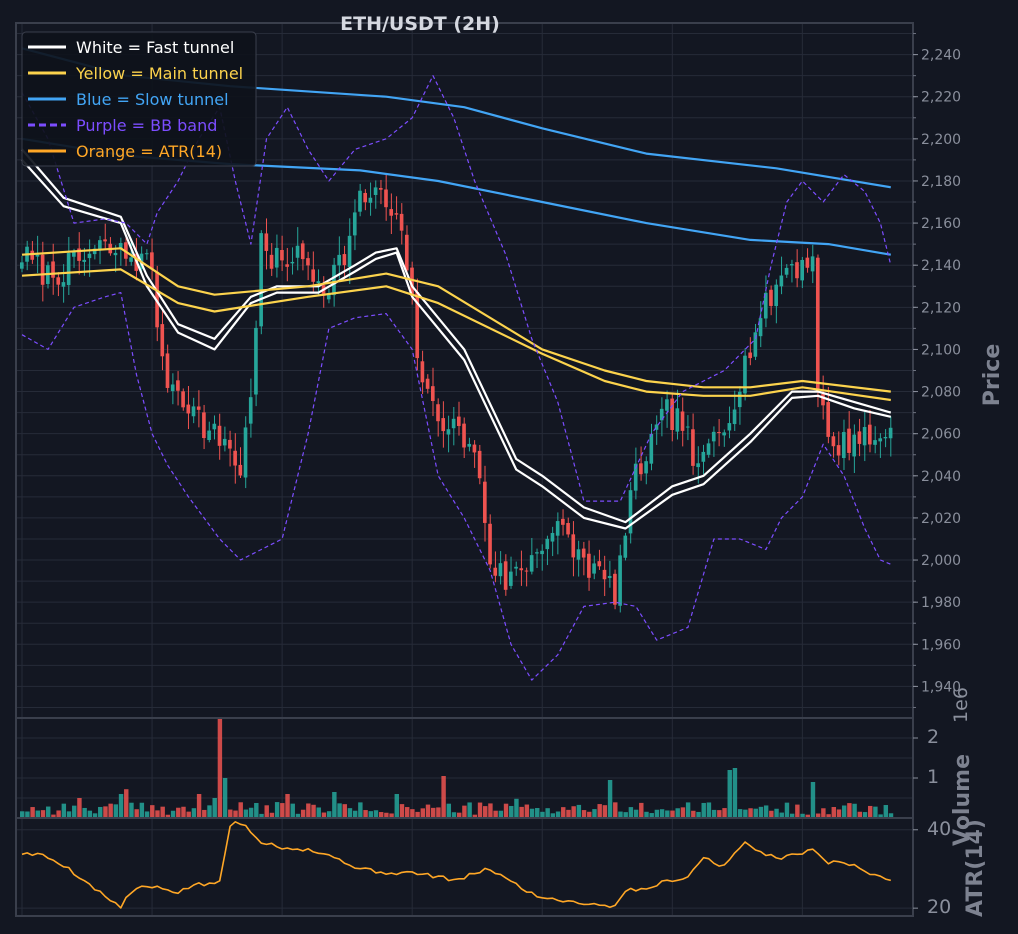  I want to click on volume-tick-label: 2, so click(933, 737).